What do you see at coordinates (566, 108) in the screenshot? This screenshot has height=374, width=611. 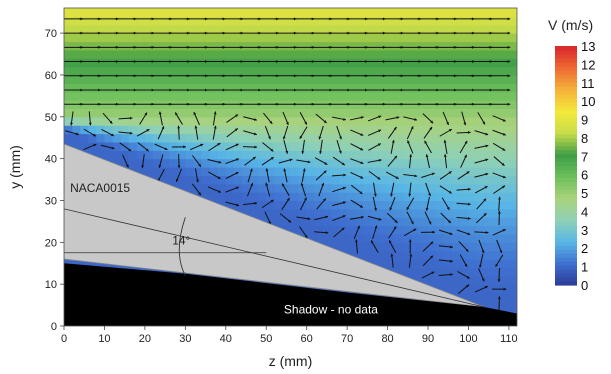 I see `colorbar-segment` at bounding box center [566, 108].